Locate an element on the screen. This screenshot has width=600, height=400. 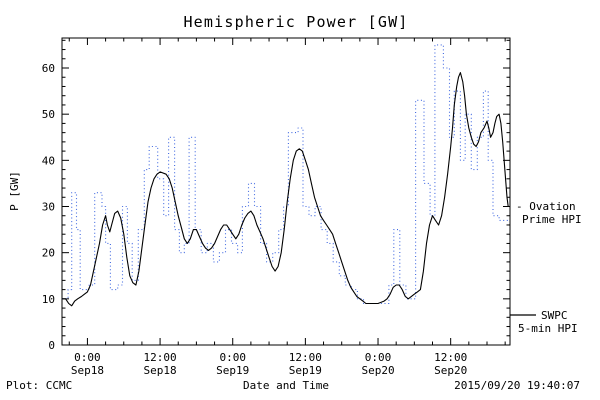
svg-text: 50 is located at coordinates (48, 114).